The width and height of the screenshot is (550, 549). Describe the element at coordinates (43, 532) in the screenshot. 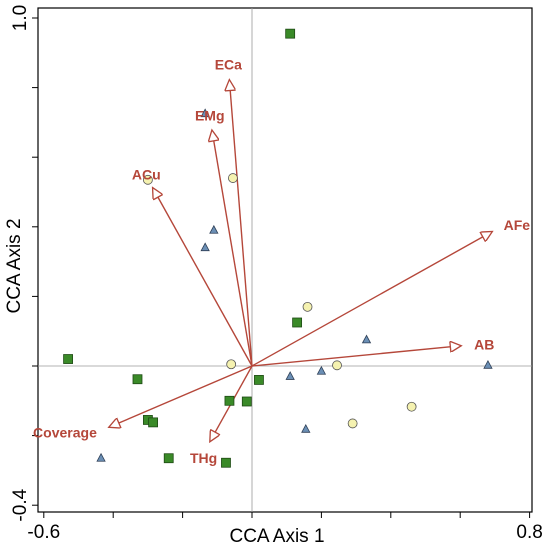

I see `x-tick-label: -0.6` at that location.